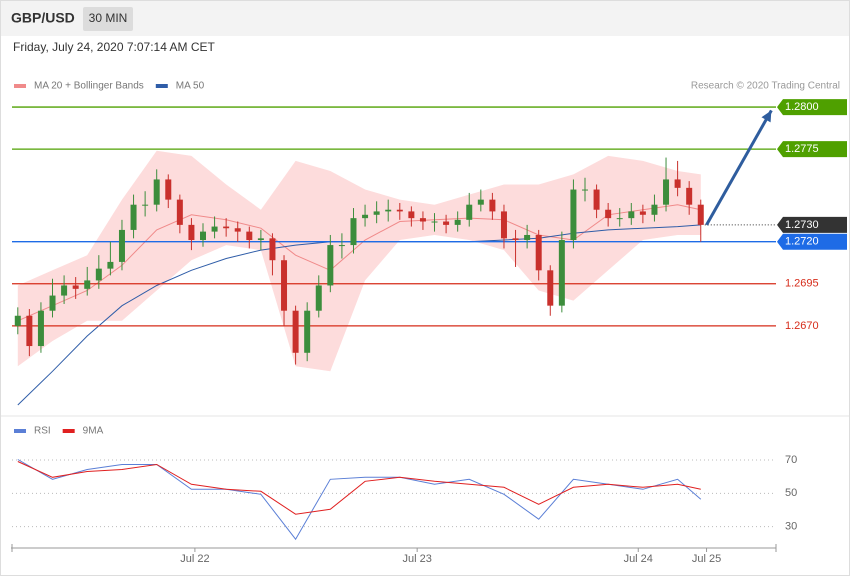 Image resolution: width=850 pixels, height=576 pixels. Describe the element at coordinates (114, 47) in the screenshot. I see `timestamp: Friday, July 24, 2020 7:07:14 AM CET` at that location.